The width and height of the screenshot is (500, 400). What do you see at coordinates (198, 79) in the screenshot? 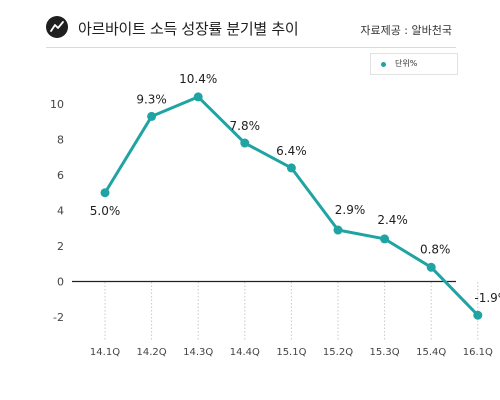
I see `data-label: 10.4%` at bounding box center [198, 79].